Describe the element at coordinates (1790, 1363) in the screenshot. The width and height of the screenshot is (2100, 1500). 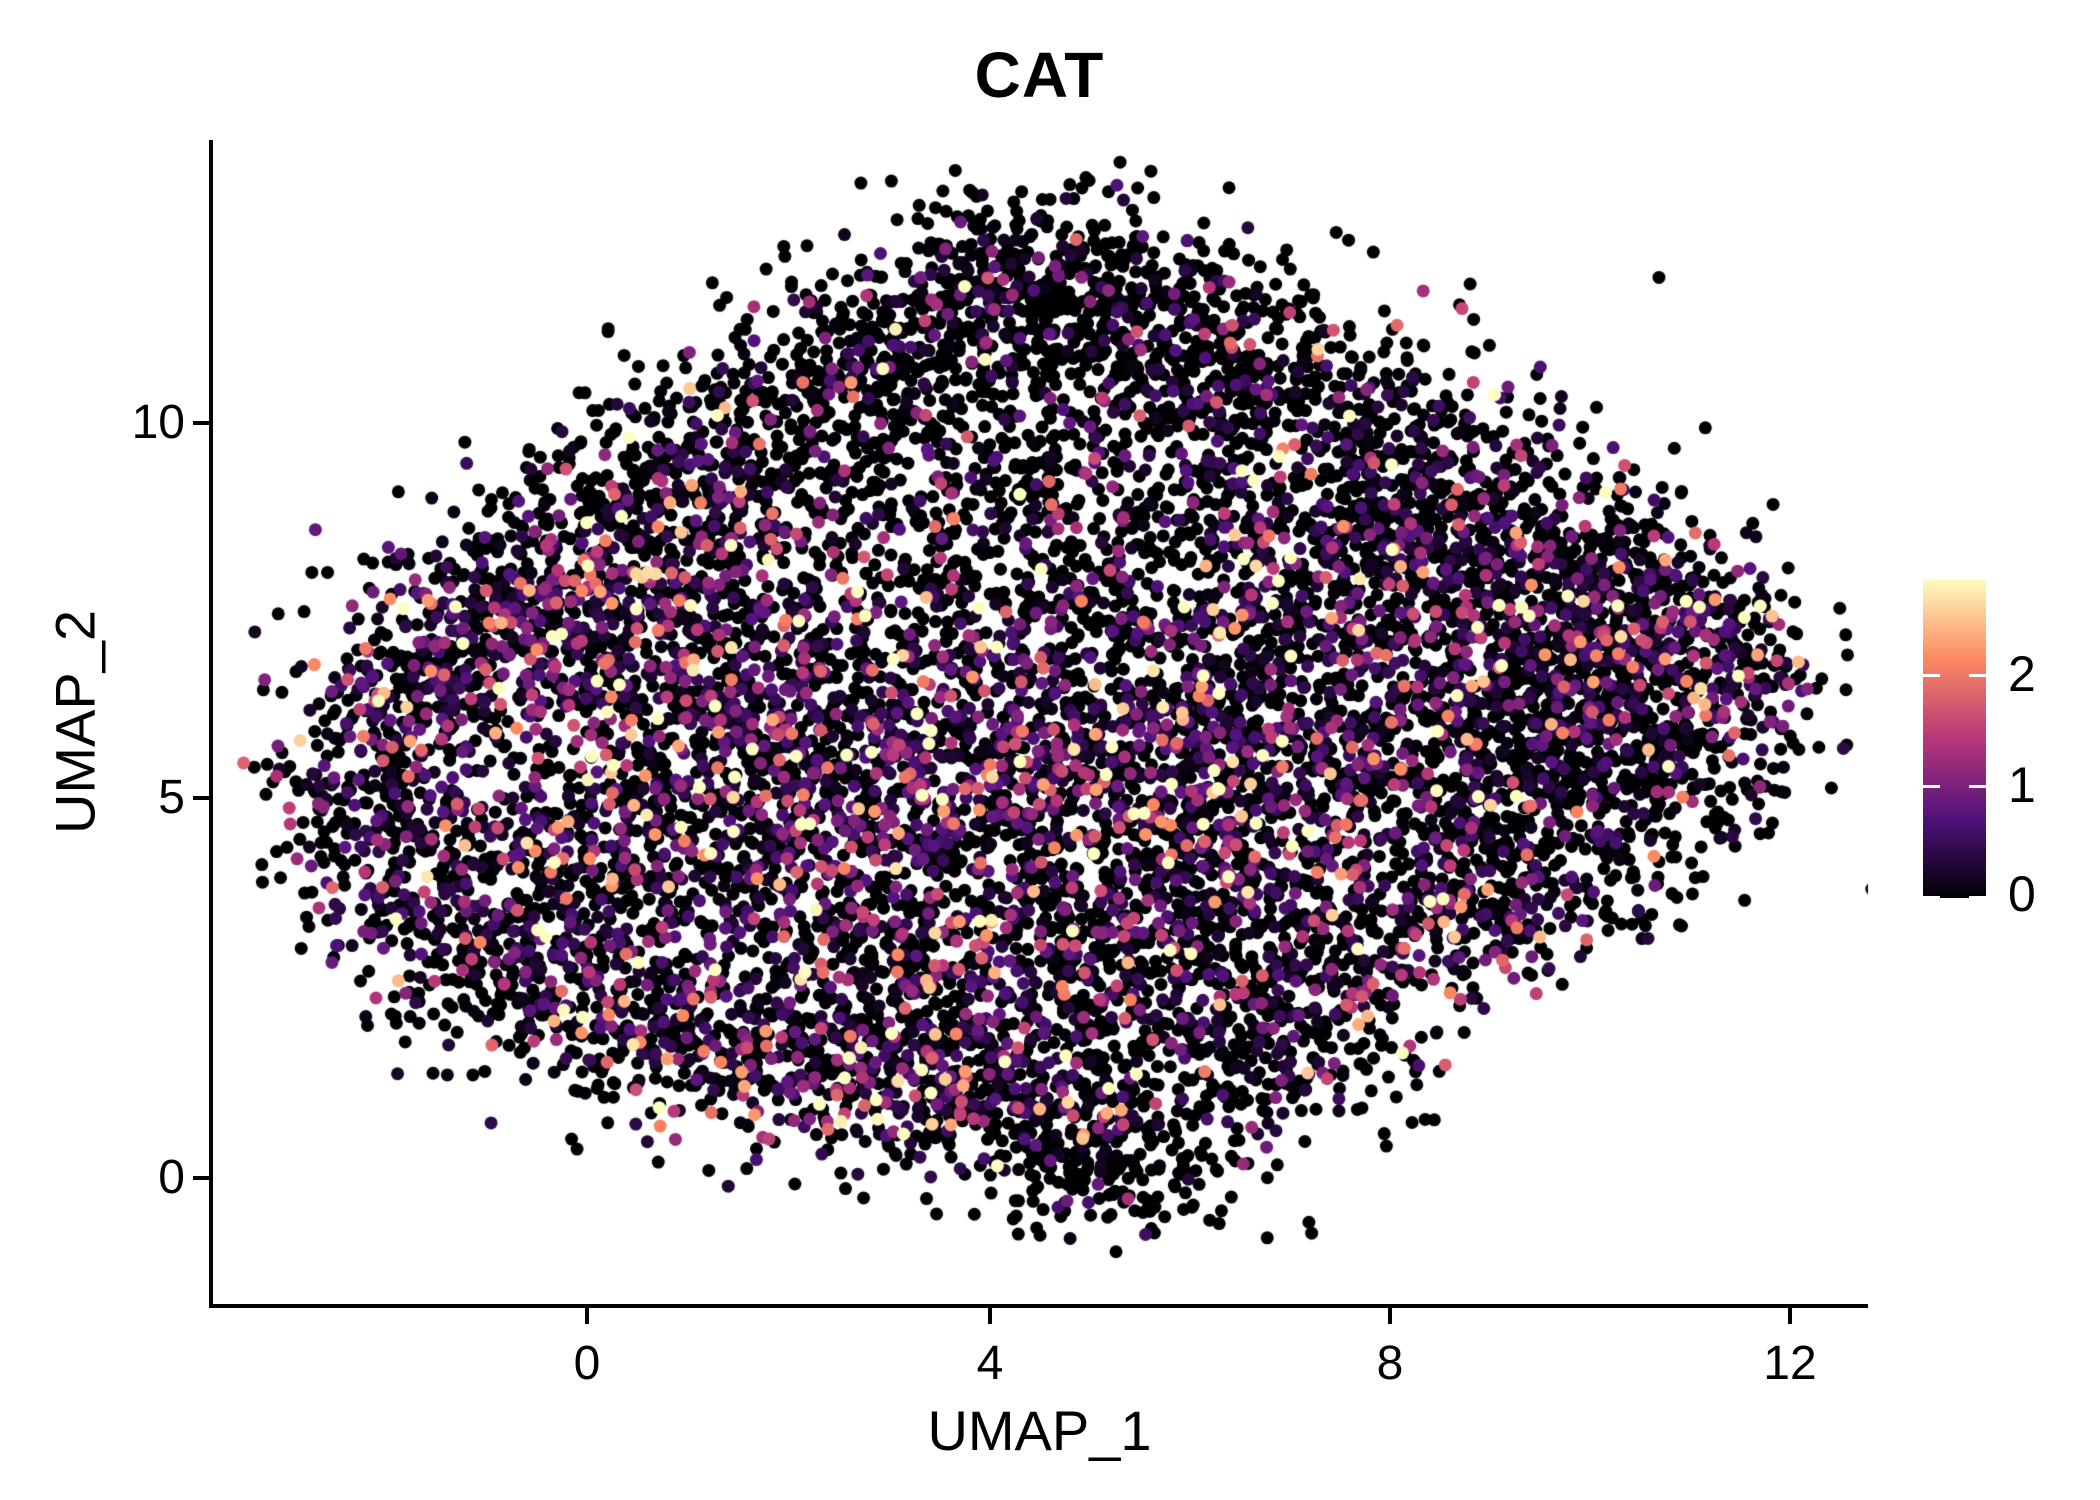
I see `x-tick-label: 12` at that location.